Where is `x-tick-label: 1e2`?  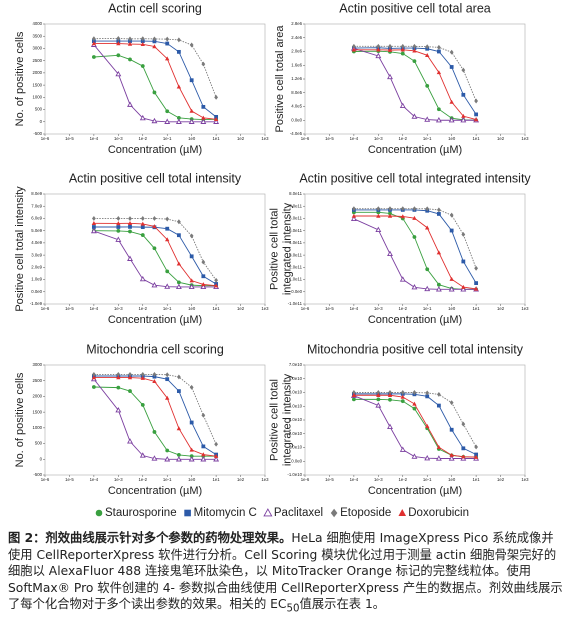
x-tick-label: 1e2 is located at coordinates (501, 479).